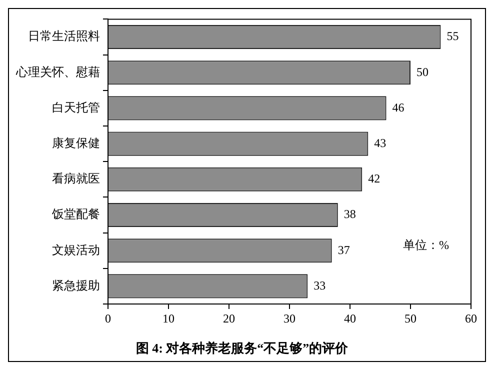  I want to click on x-tick-label: 40, so click(350, 318).